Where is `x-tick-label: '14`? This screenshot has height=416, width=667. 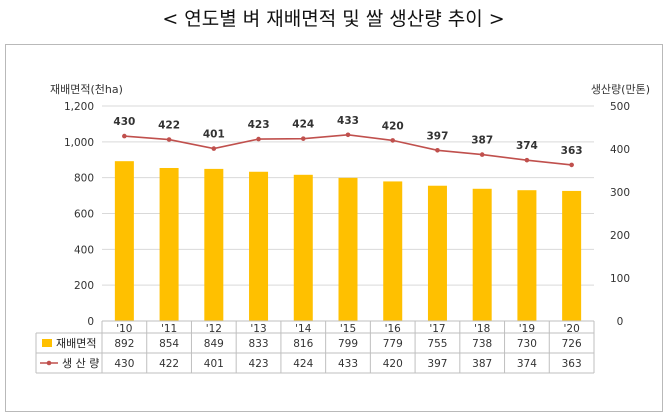 x-tick-label: '14 is located at coordinates (303, 329).